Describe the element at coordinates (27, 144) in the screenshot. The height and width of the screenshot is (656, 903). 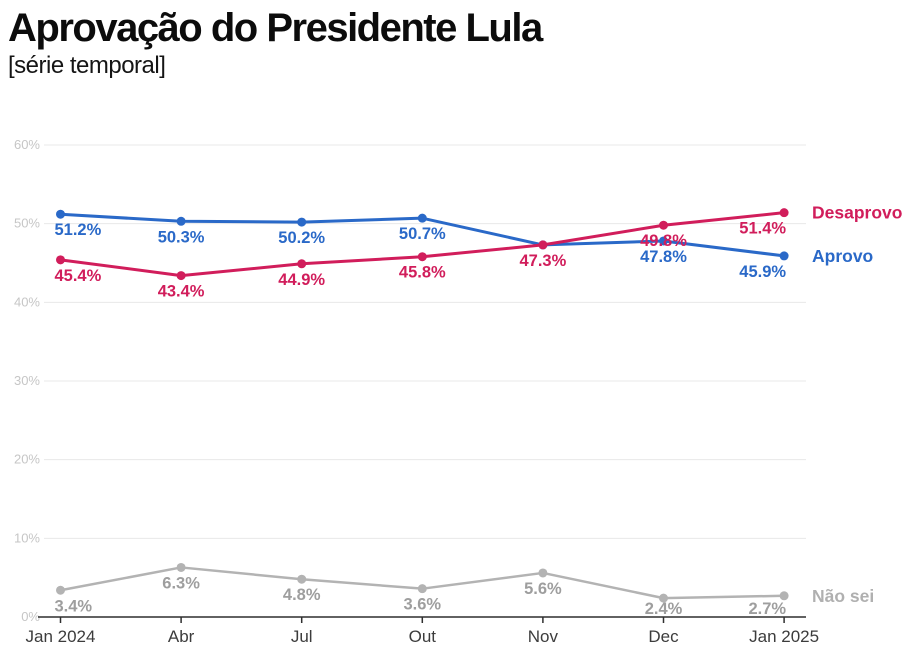
I see `y-tick-label: 60%` at that location.